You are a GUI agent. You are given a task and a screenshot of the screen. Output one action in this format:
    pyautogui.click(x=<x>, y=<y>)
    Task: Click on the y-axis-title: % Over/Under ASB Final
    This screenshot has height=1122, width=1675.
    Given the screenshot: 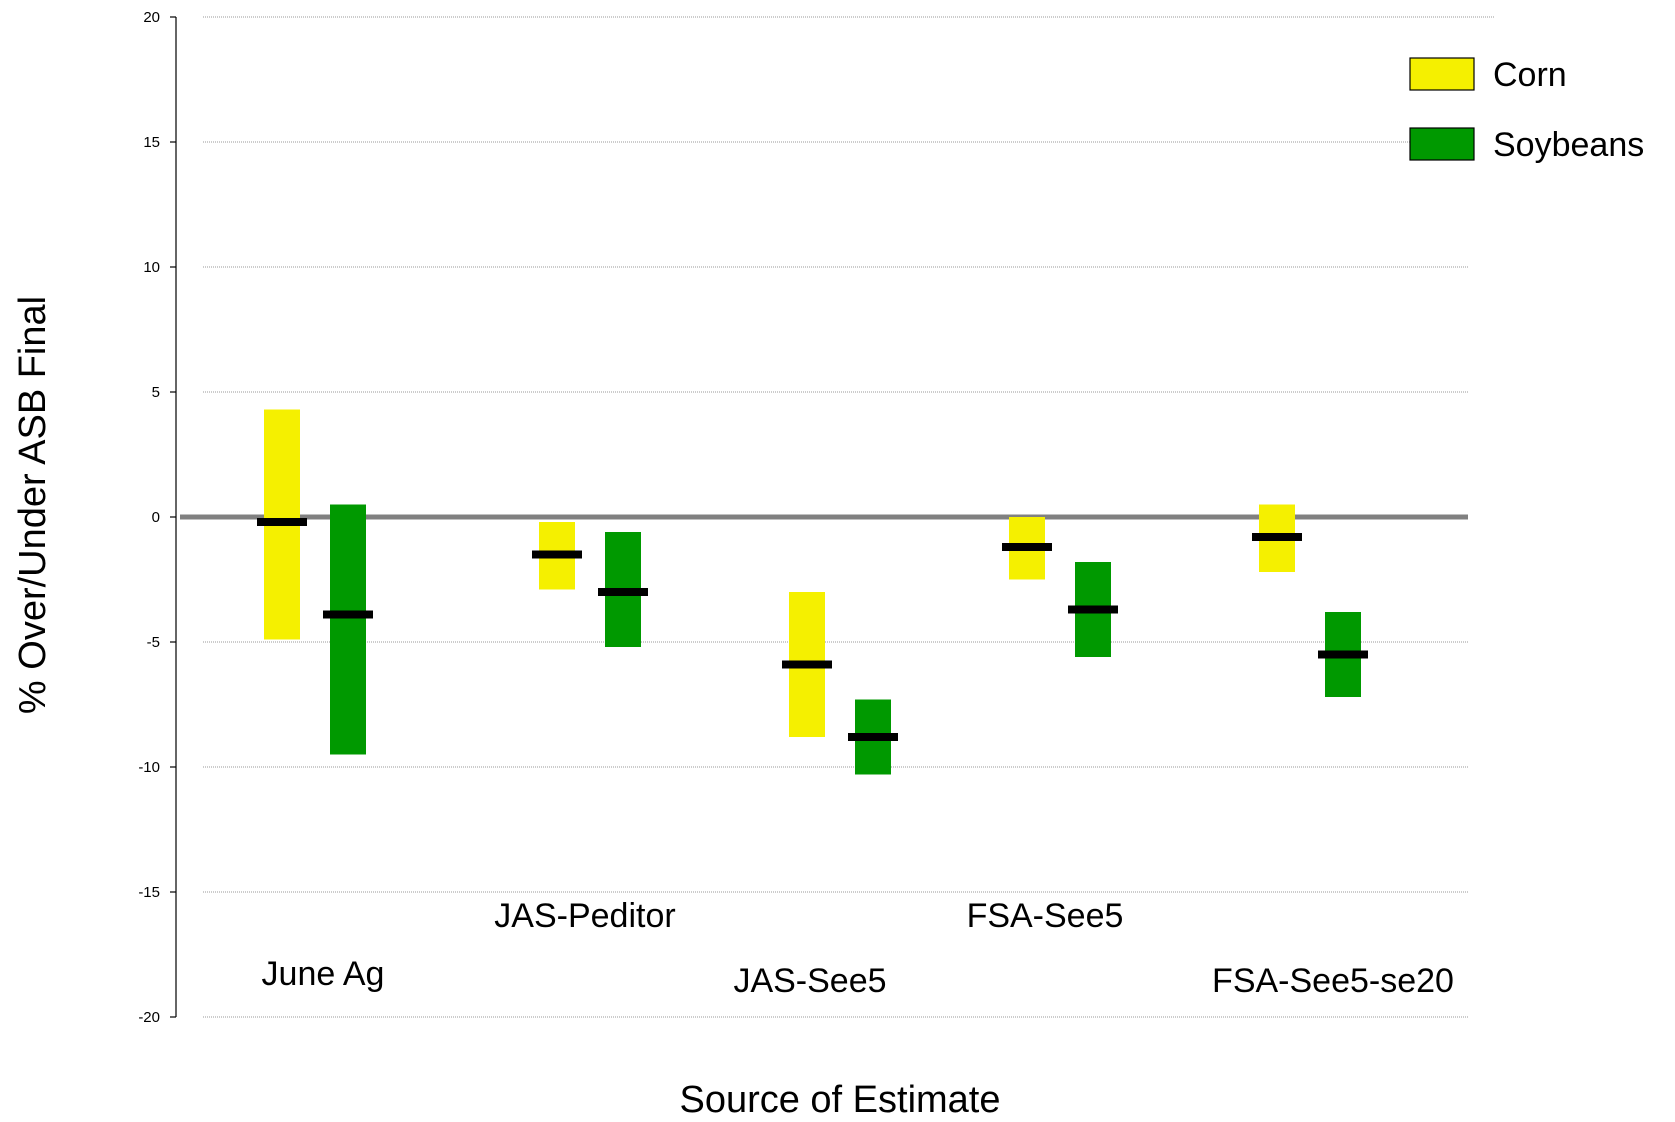 What is the action you would take?
    pyautogui.click(x=33, y=505)
    